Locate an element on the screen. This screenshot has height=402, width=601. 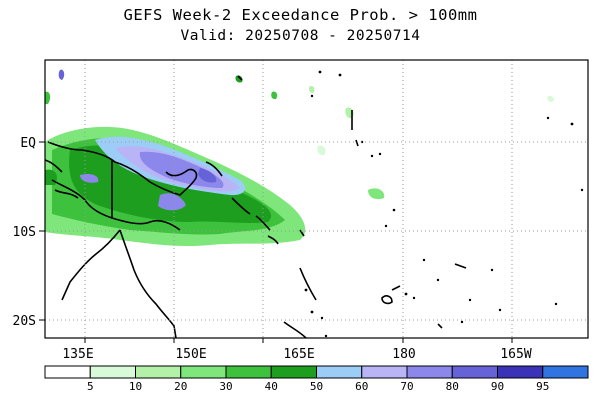
legend-label: 80 is located at coordinates (452, 386).